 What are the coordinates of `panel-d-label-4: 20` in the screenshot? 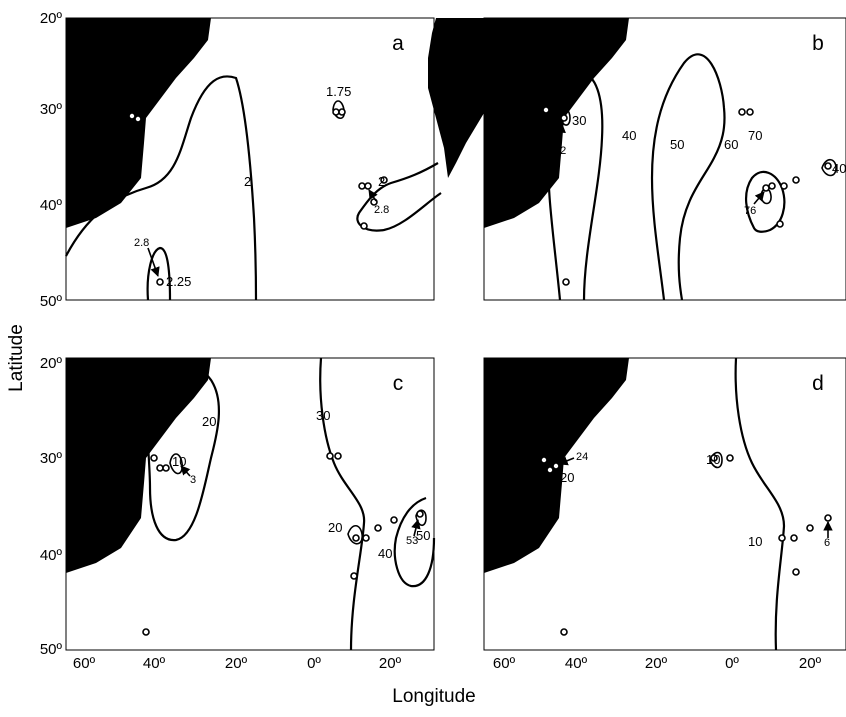 It's located at (567, 477).